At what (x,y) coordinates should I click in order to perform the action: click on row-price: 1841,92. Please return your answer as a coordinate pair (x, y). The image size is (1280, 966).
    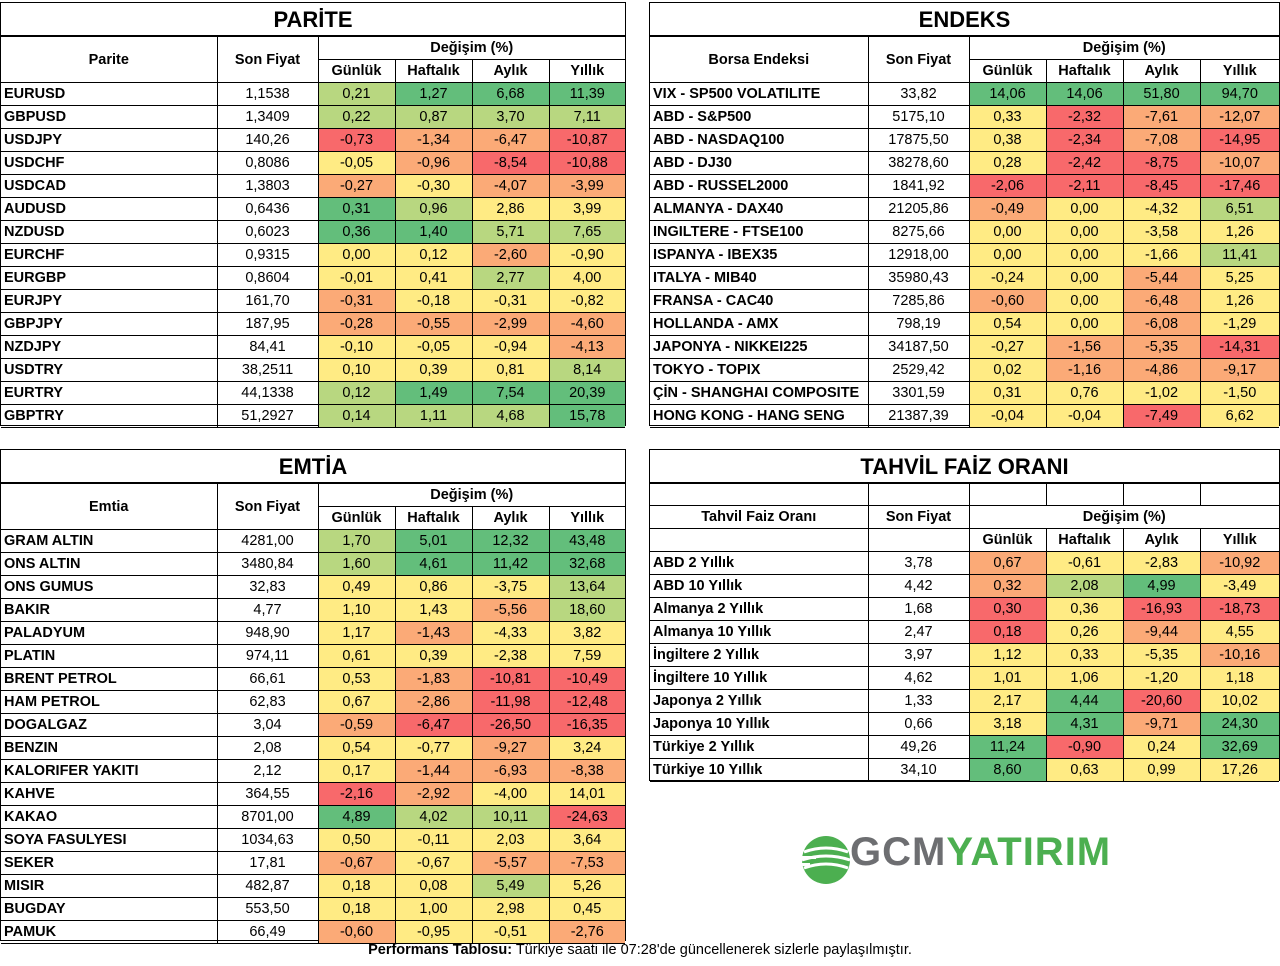
    Looking at the image, I should click on (918, 186).